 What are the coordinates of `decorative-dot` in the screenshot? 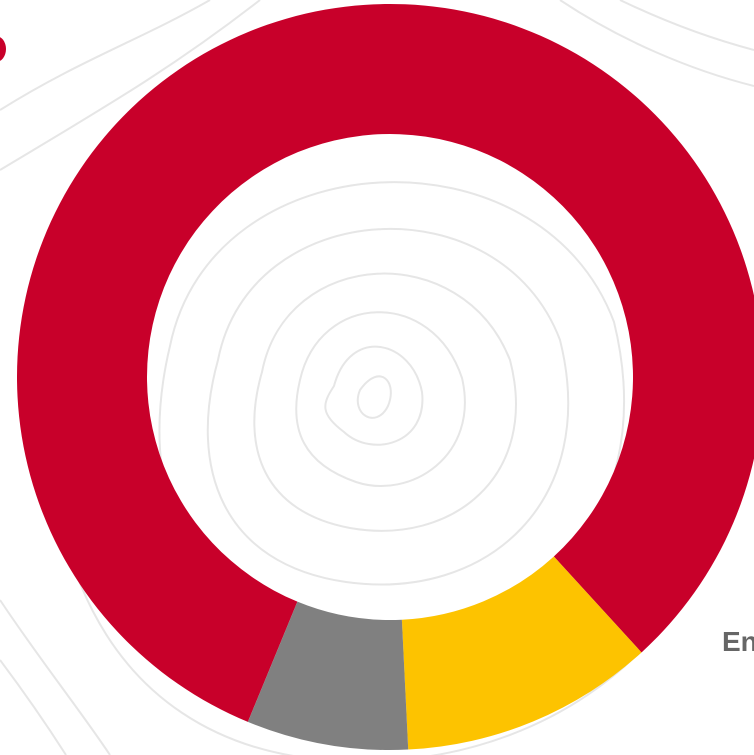 It's located at (3, 49).